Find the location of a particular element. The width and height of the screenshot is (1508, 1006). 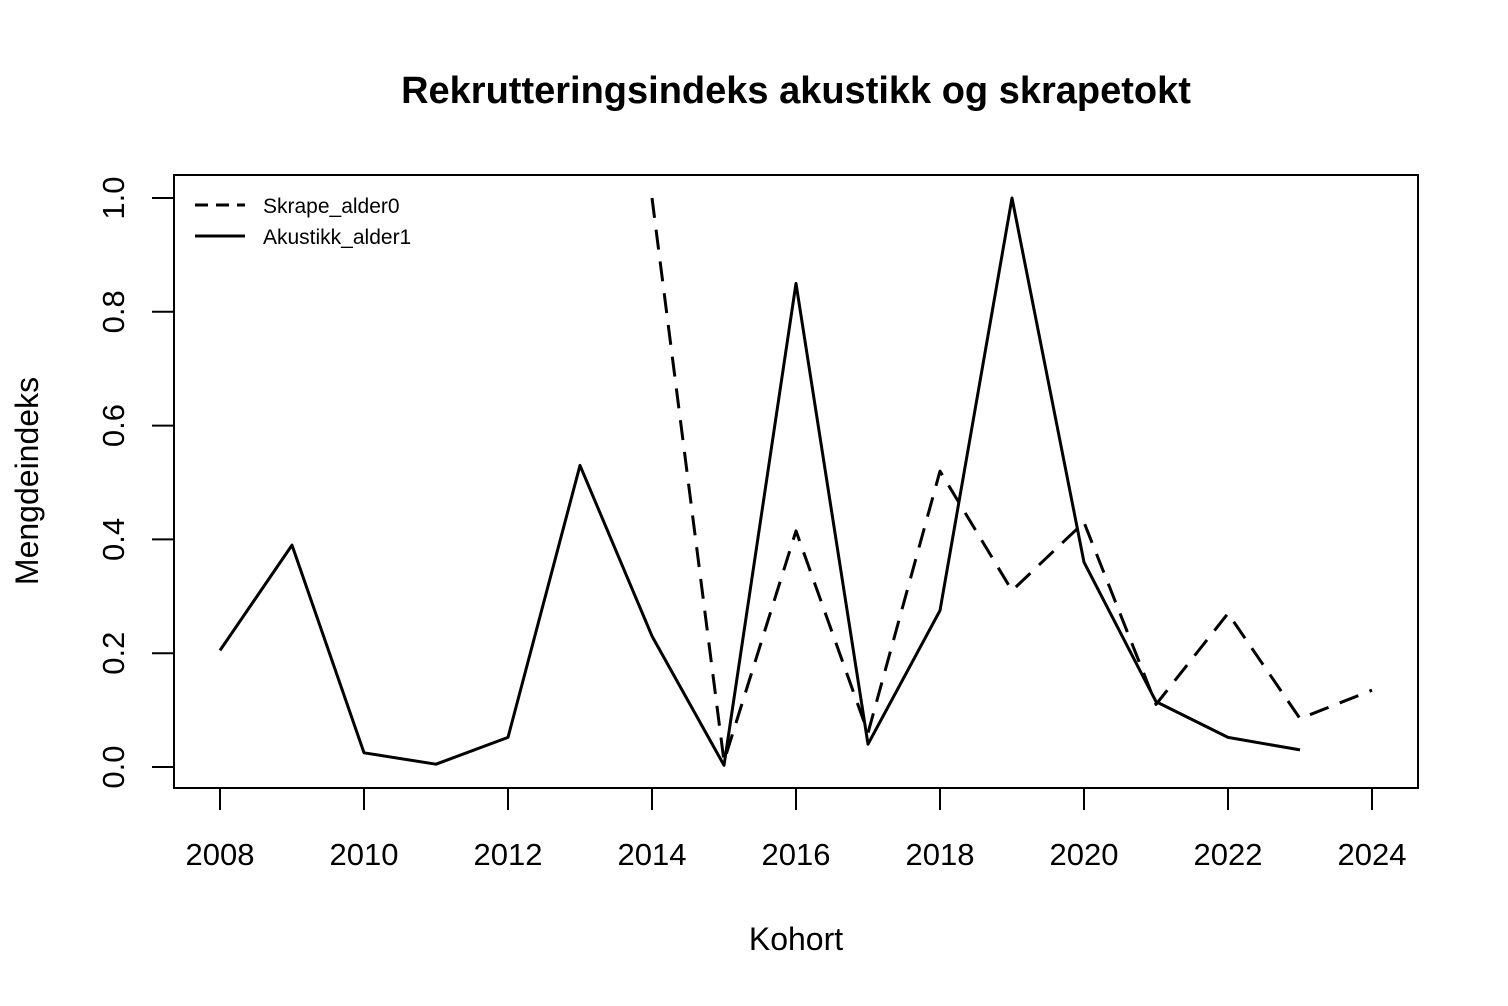

y-axis: 0.0 0.2 0.4 0.6 0.8 1.0 is located at coordinates (135, 482).